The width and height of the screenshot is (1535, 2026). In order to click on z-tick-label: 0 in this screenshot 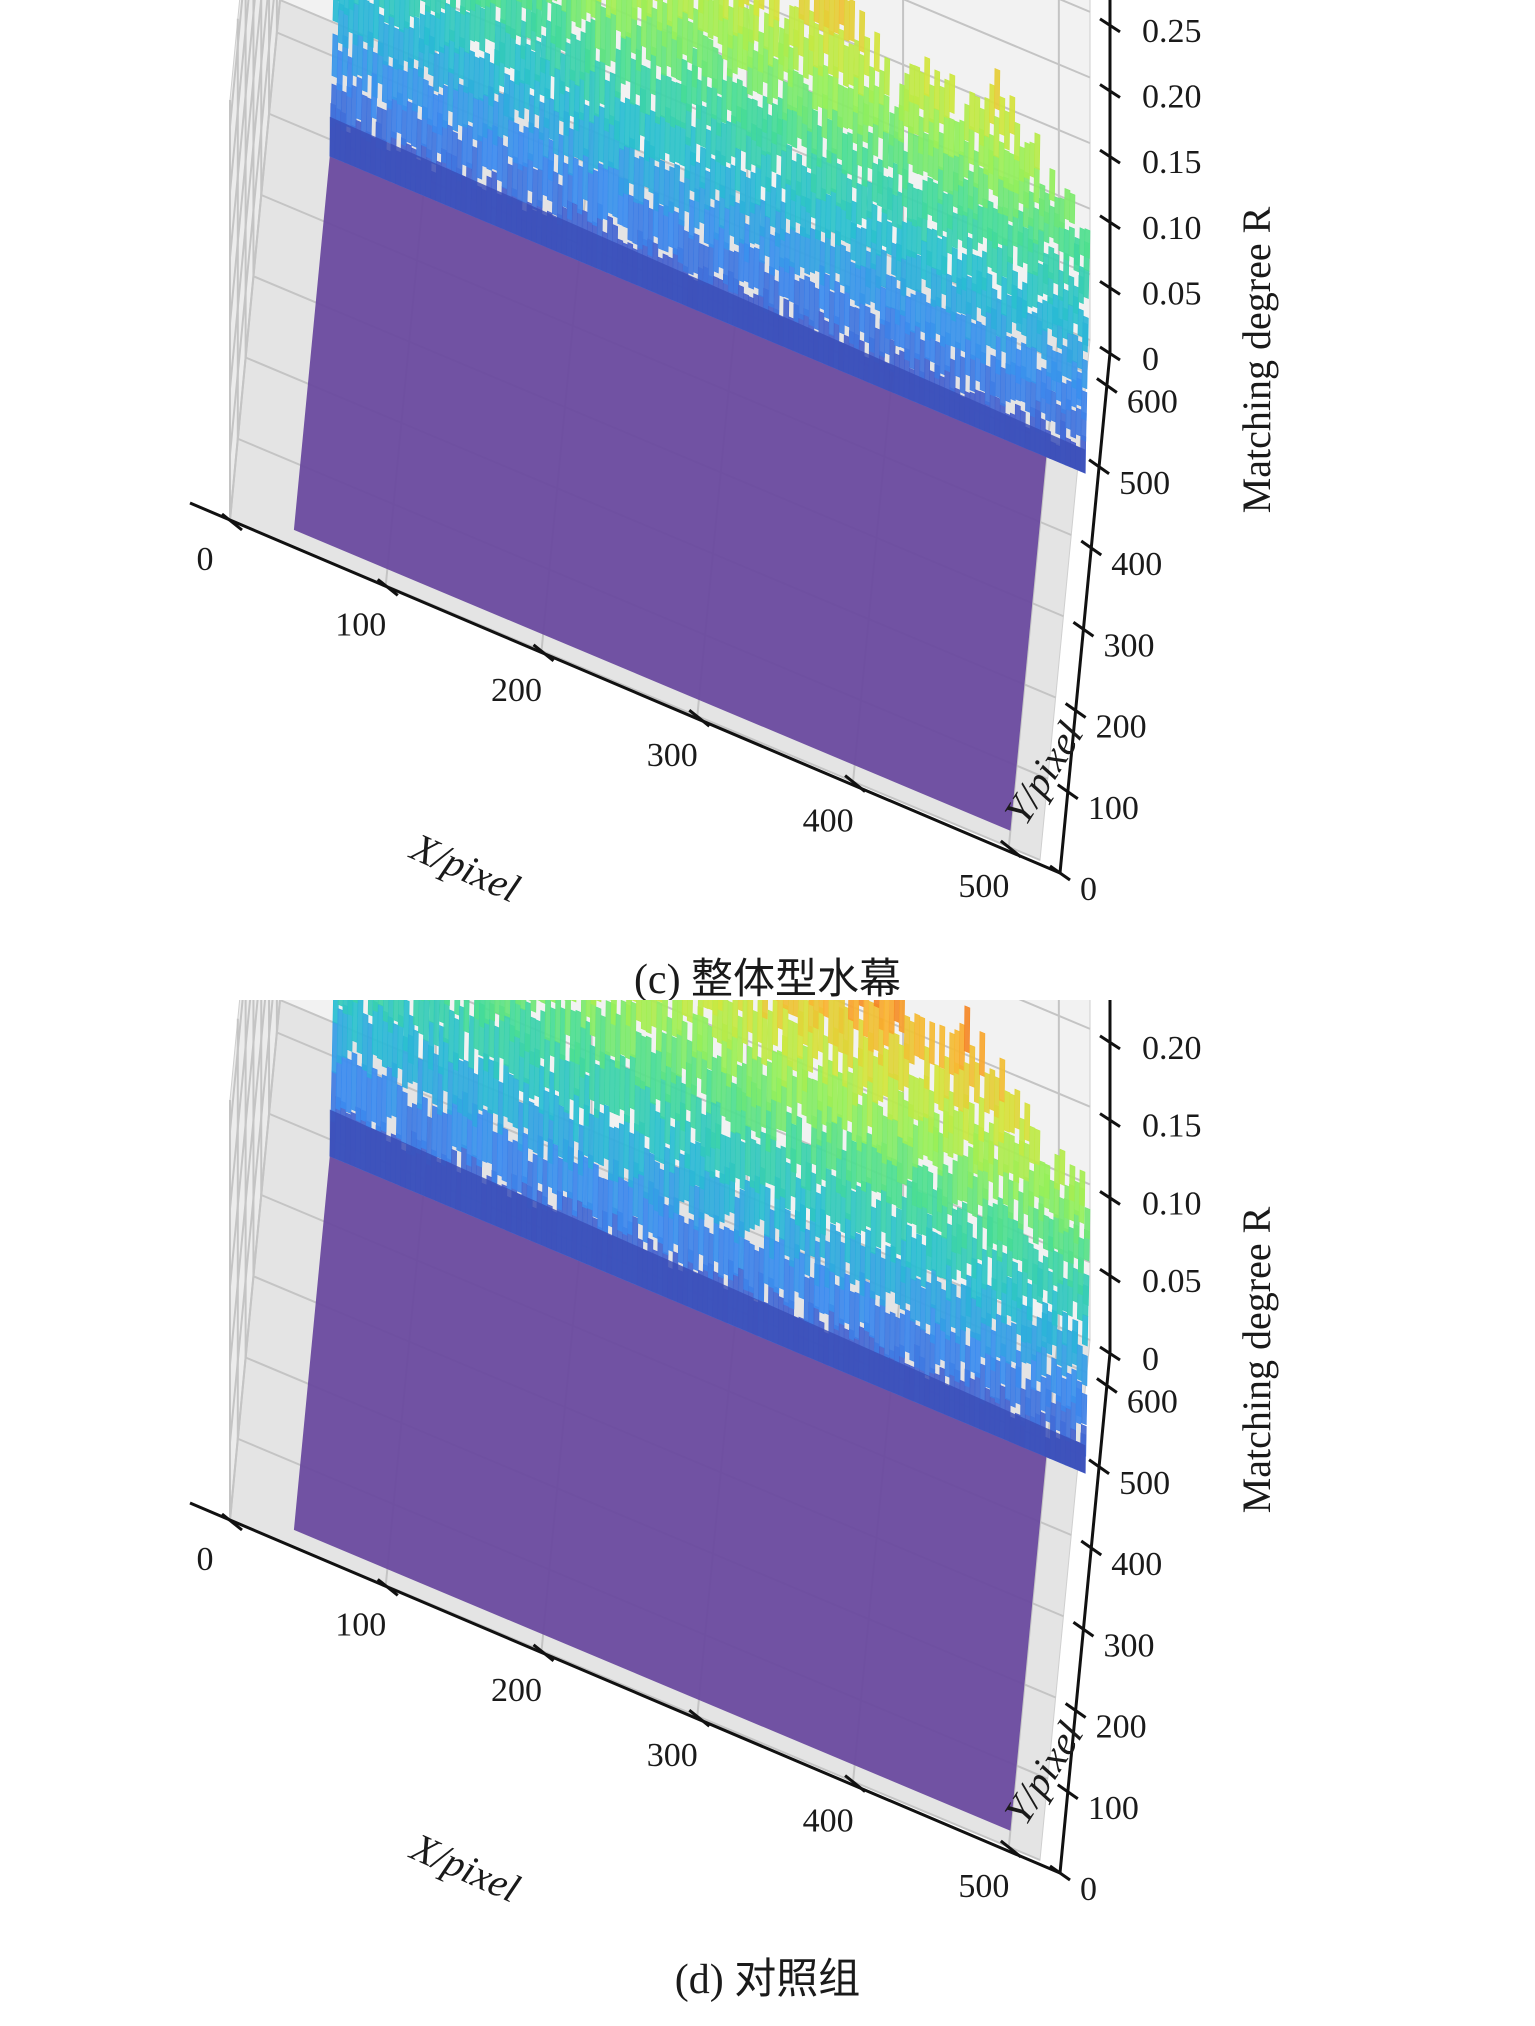, I will do `click(1150, 359)`.